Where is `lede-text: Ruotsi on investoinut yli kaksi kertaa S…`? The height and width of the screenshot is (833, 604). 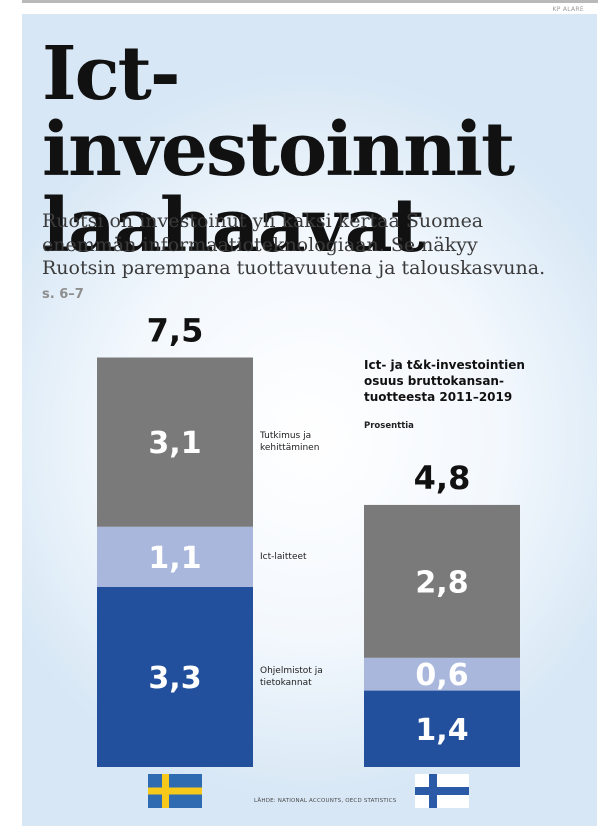 lede-text: Ruotsi on investoinut yli kaksi kertaa S… is located at coordinates (294, 244).